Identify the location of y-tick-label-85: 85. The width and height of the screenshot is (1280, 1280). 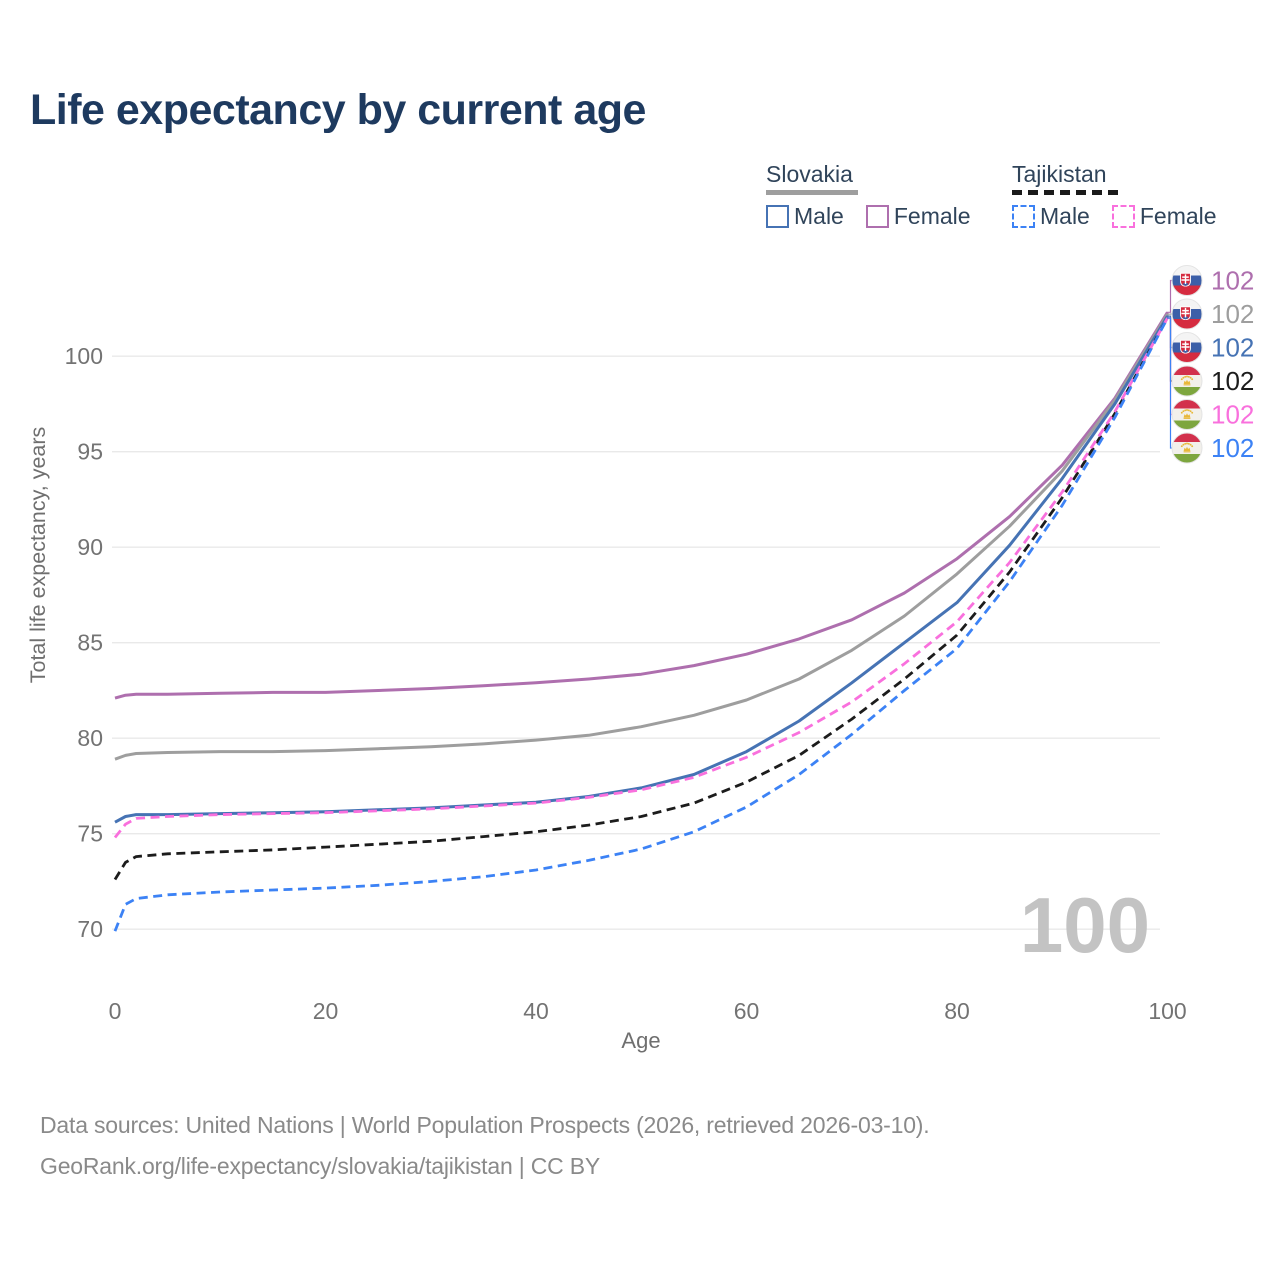
(90, 643).